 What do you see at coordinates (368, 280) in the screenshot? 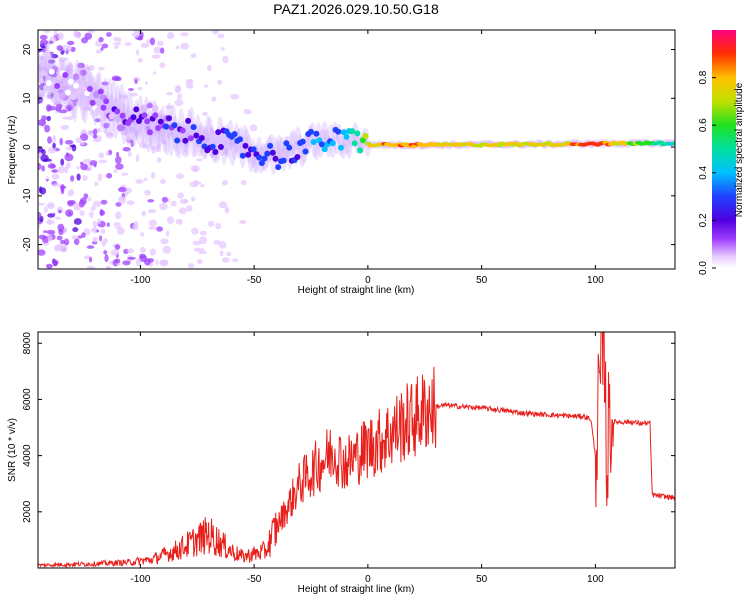
I see `x-tick-label: 0` at bounding box center [368, 280].